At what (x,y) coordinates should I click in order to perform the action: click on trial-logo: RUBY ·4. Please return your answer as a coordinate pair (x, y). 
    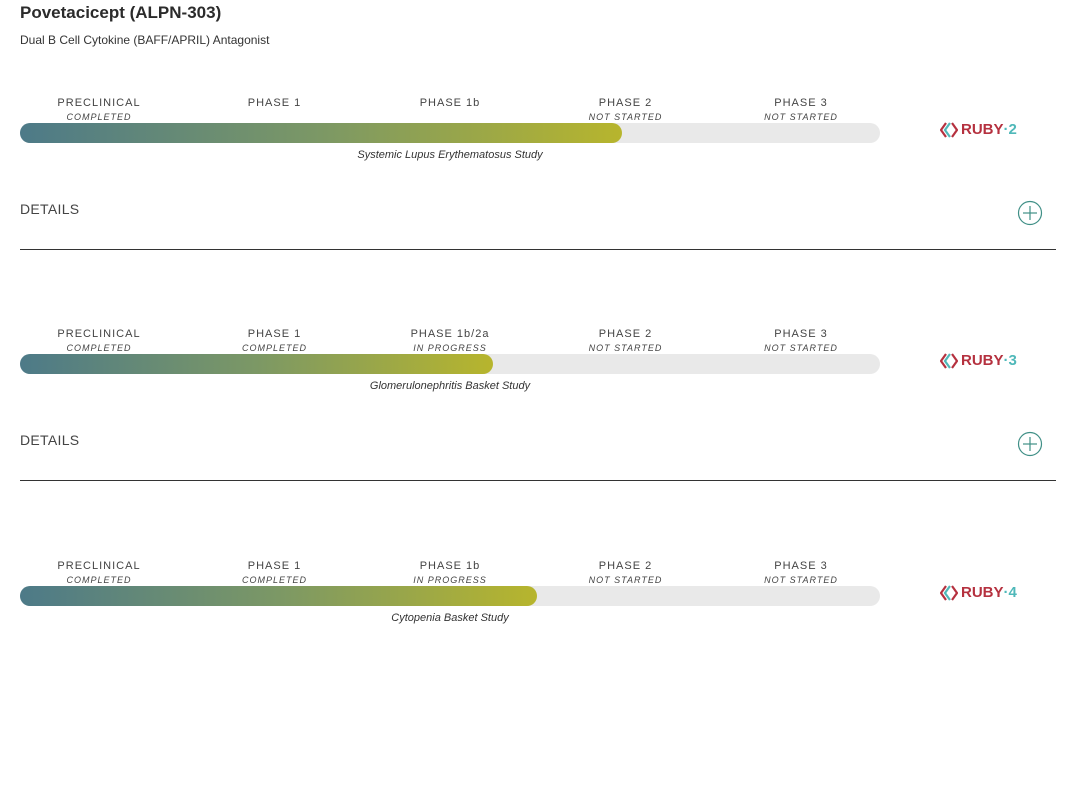
    Looking at the image, I should click on (978, 592).